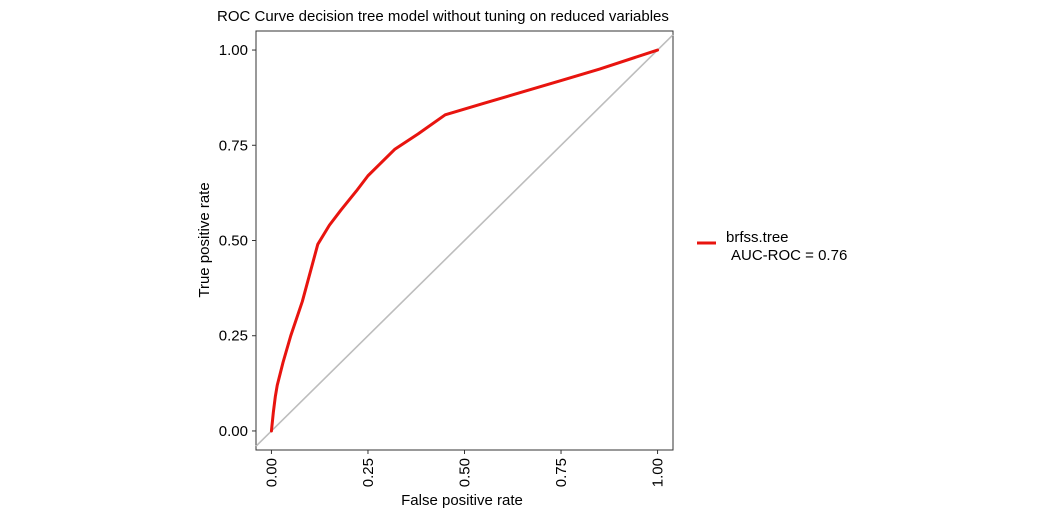 The height and width of the screenshot is (521, 1061). I want to click on x-tick-label: 0.75, so click(561, 472).